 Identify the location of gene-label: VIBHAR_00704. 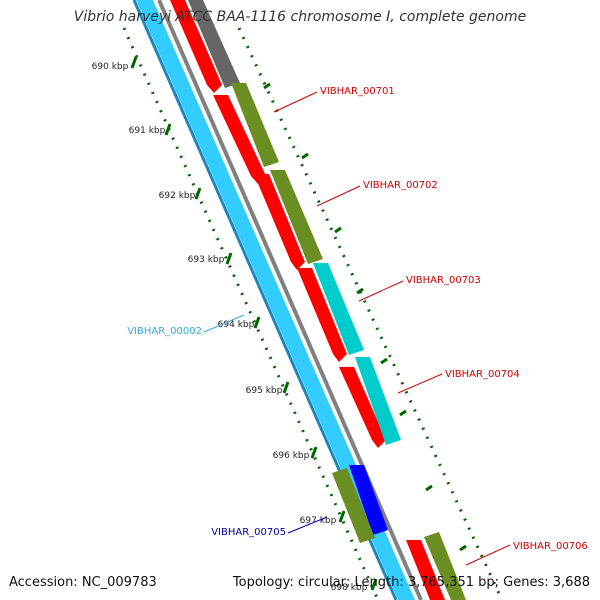
(482, 374).